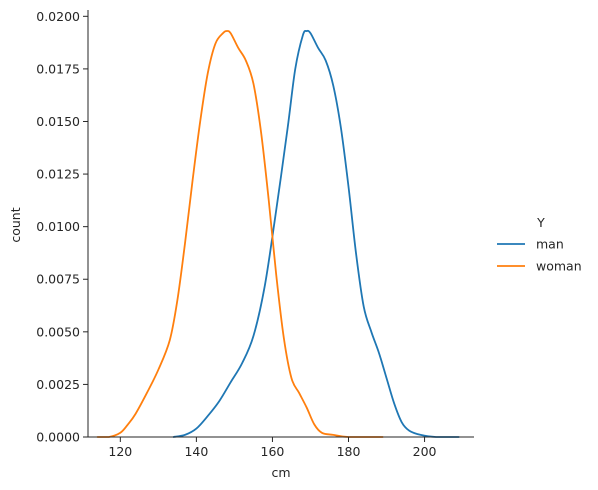 This screenshot has width=598, height=490. Describe the element at coordinates (58, 384) in the screenshot. I see `y-tick-label: 0.0025` at that location.